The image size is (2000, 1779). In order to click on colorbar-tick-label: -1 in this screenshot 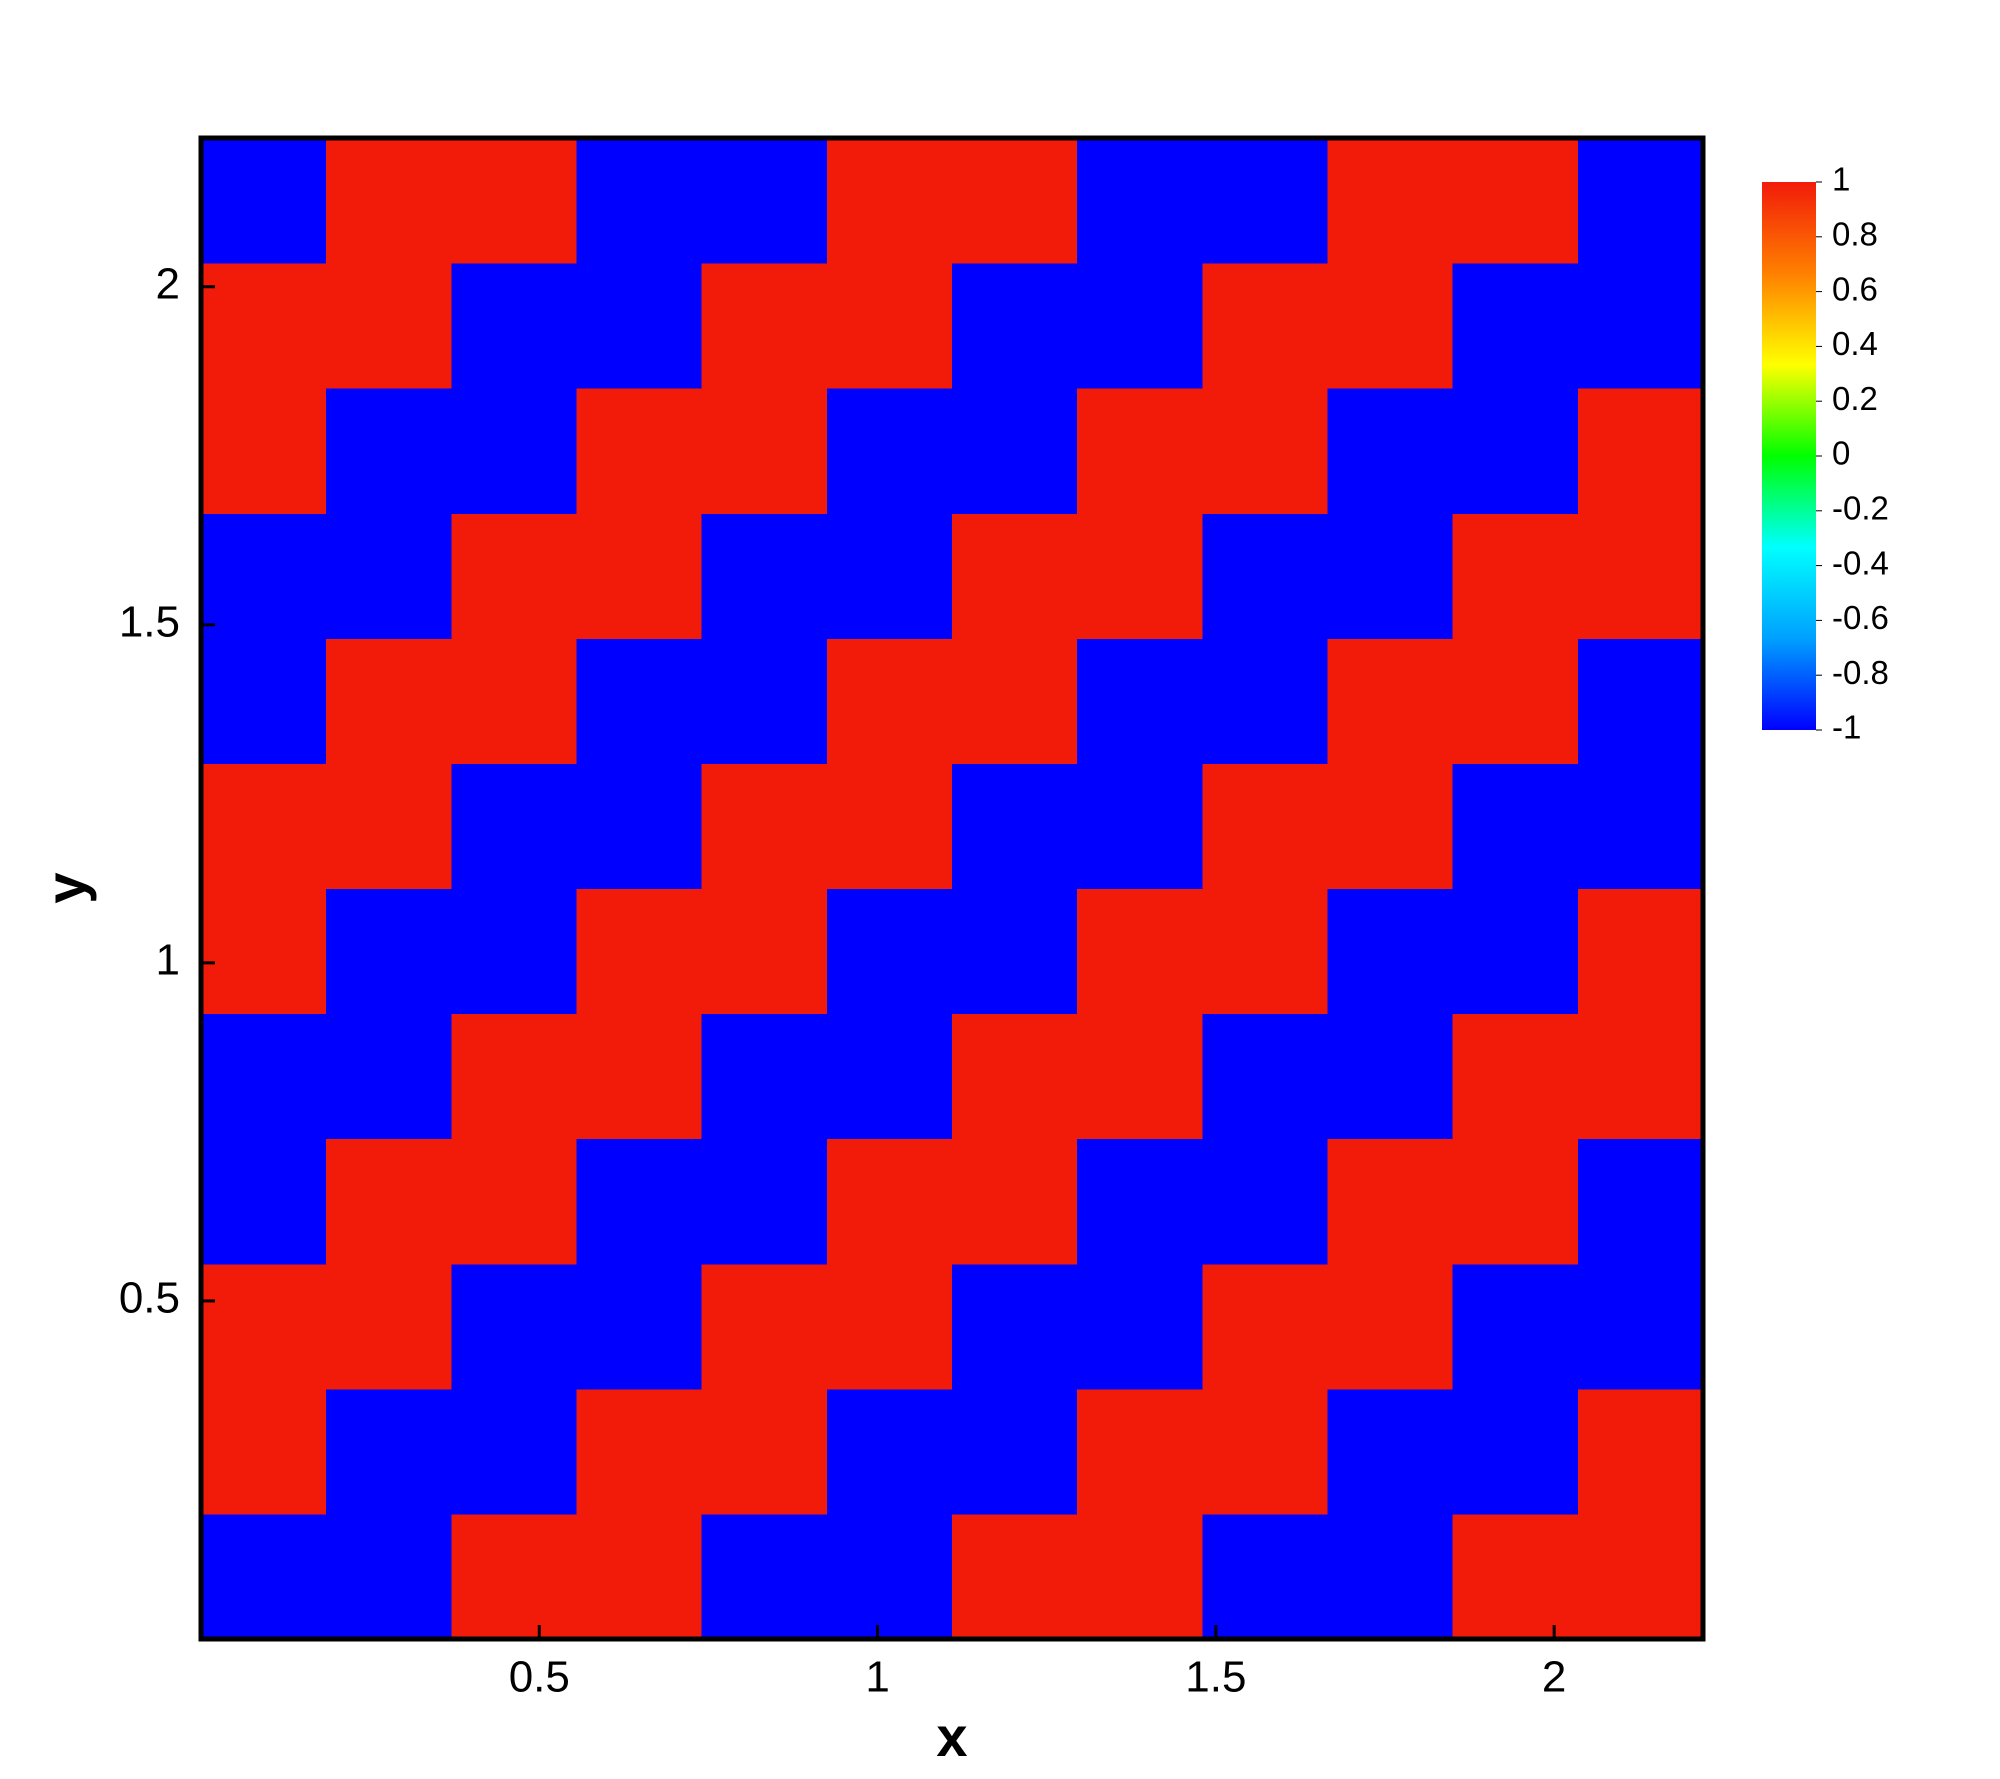, I will do `click(1846, 727)`.